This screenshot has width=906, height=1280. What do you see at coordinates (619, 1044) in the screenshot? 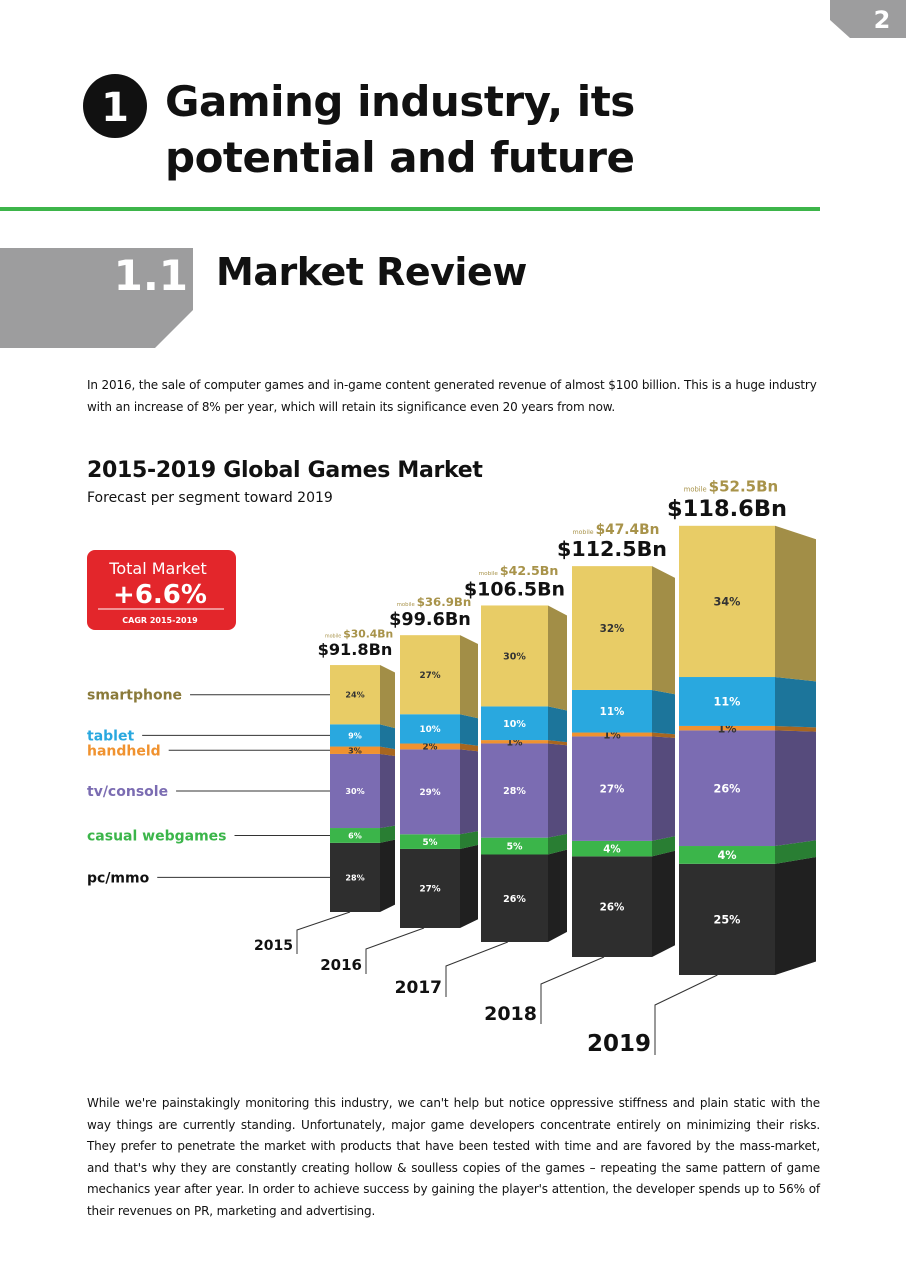
I see `x-tick-label: 2019` at bounding box center [619, 1044].